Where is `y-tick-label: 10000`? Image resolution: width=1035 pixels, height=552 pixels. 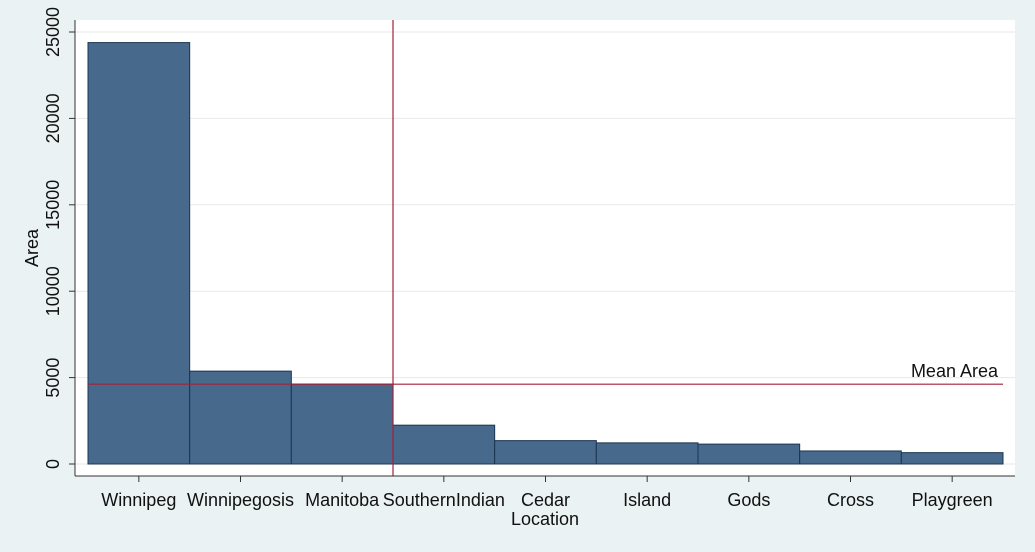
y-tick-label: 10000 is located at coordinates (53, 291).